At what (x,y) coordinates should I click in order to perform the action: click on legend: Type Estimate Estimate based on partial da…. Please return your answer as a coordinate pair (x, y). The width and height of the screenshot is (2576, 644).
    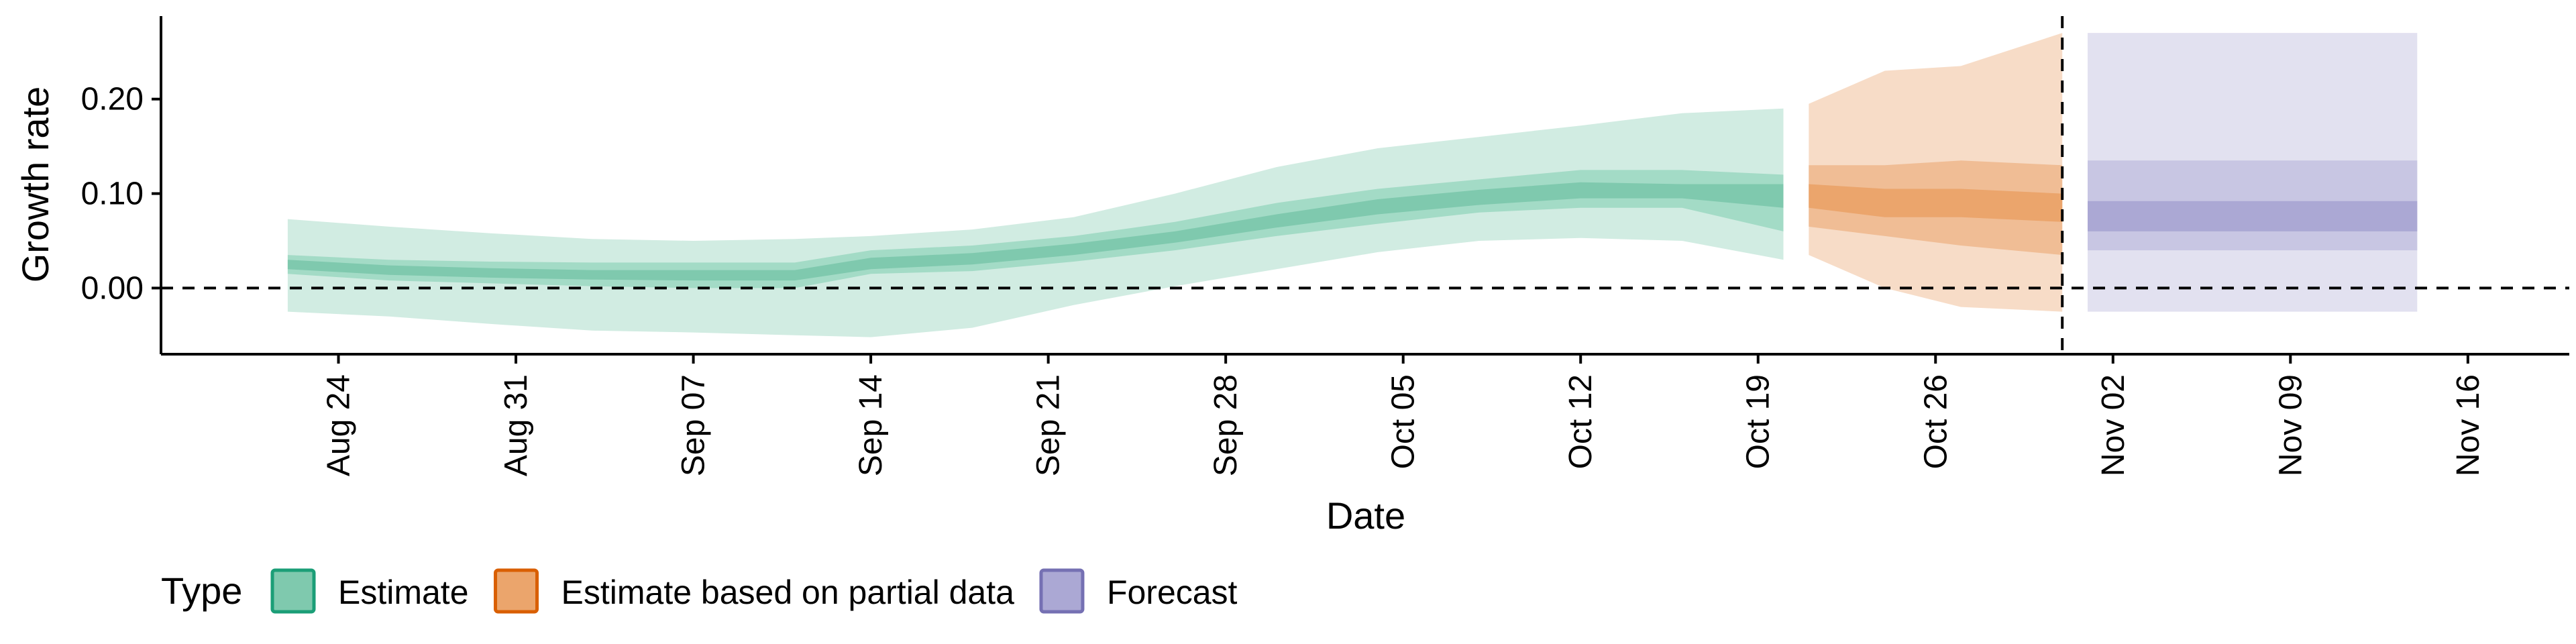
    Looking at the image, I should click on (699, 591).